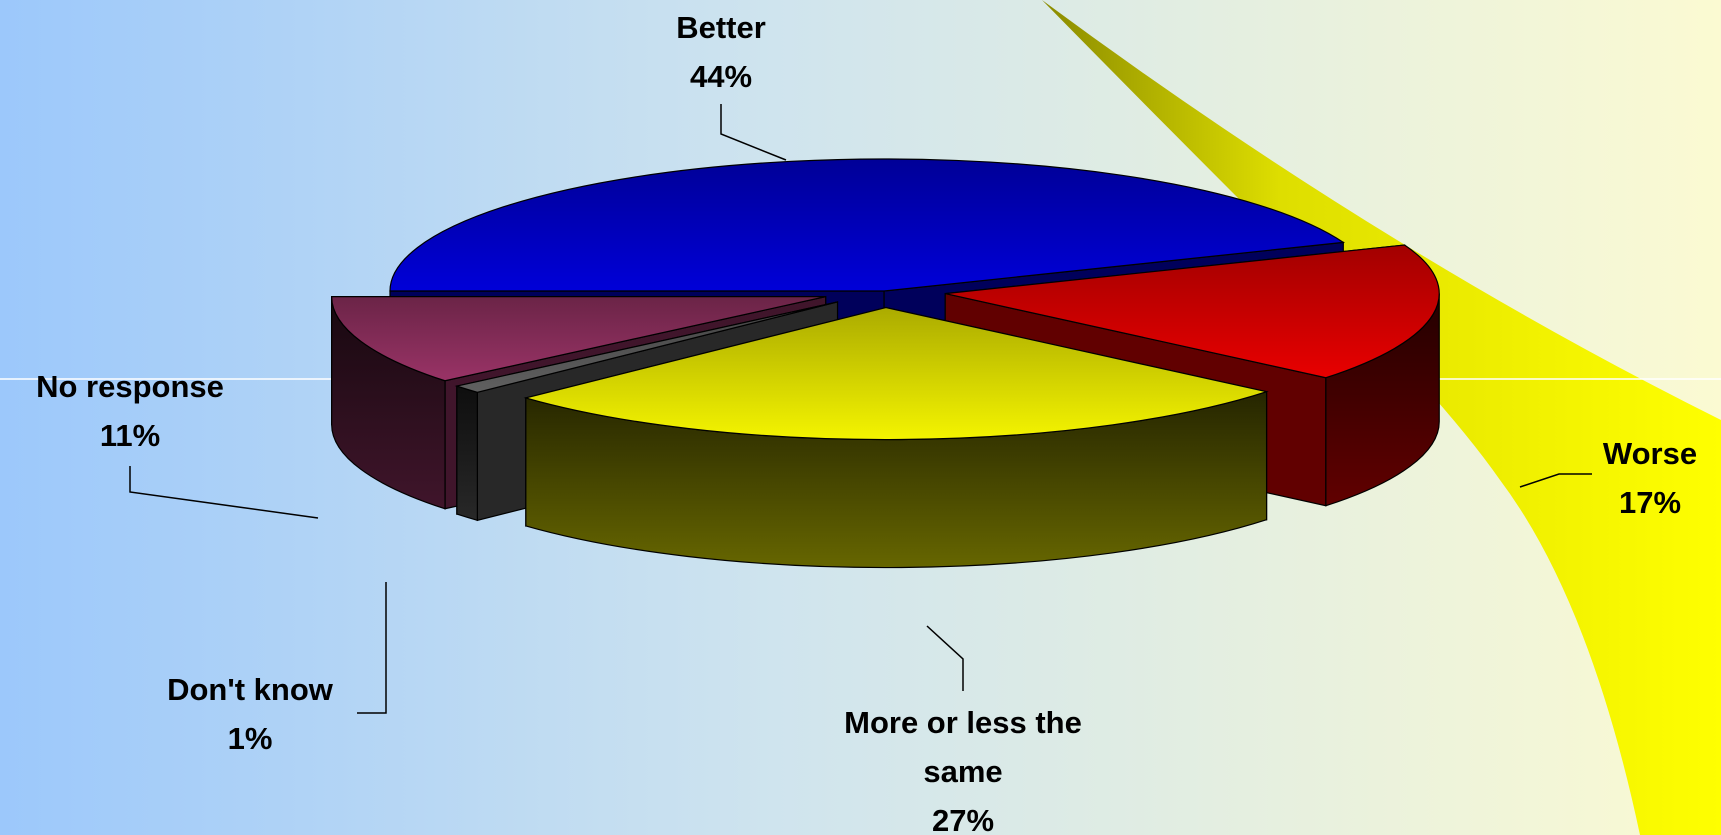 This screenshot has width=1721, height=835. Describe the element at coordinates (130, 386) in the screenshot. I see `category-label: No response` at that location.